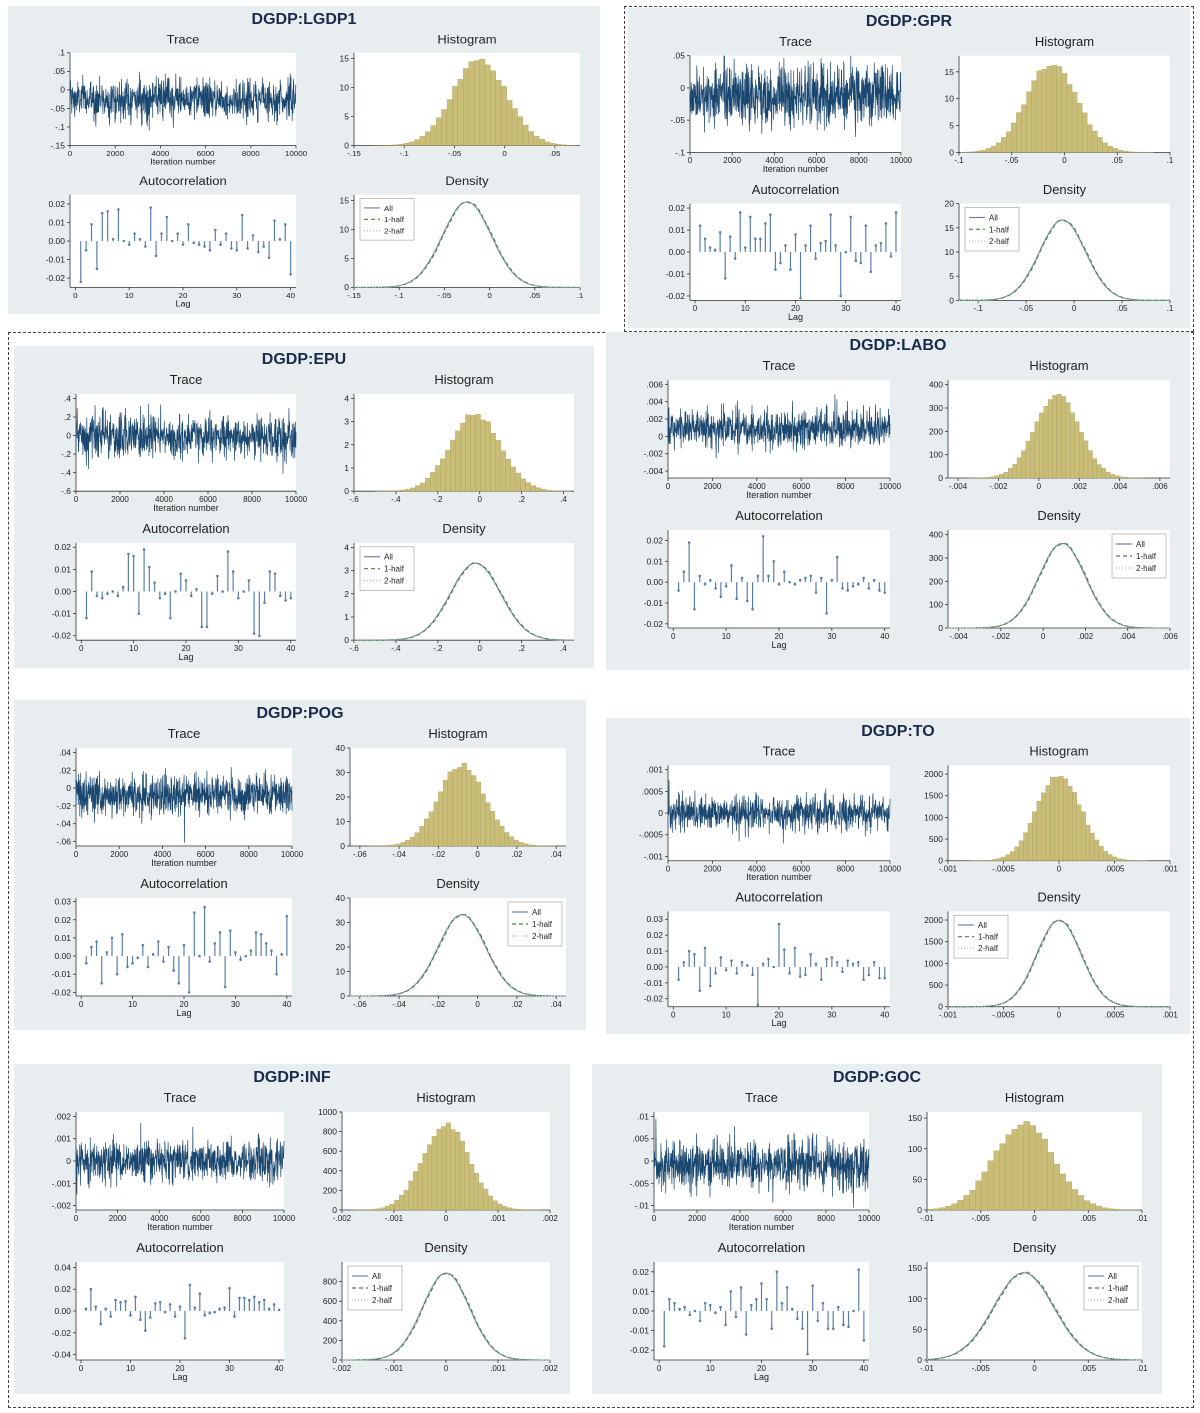  What do you see at coordinates (341, 923) in the screenshot?
I see `density-y-tick-label: 30` at bounding box center [341, 923].